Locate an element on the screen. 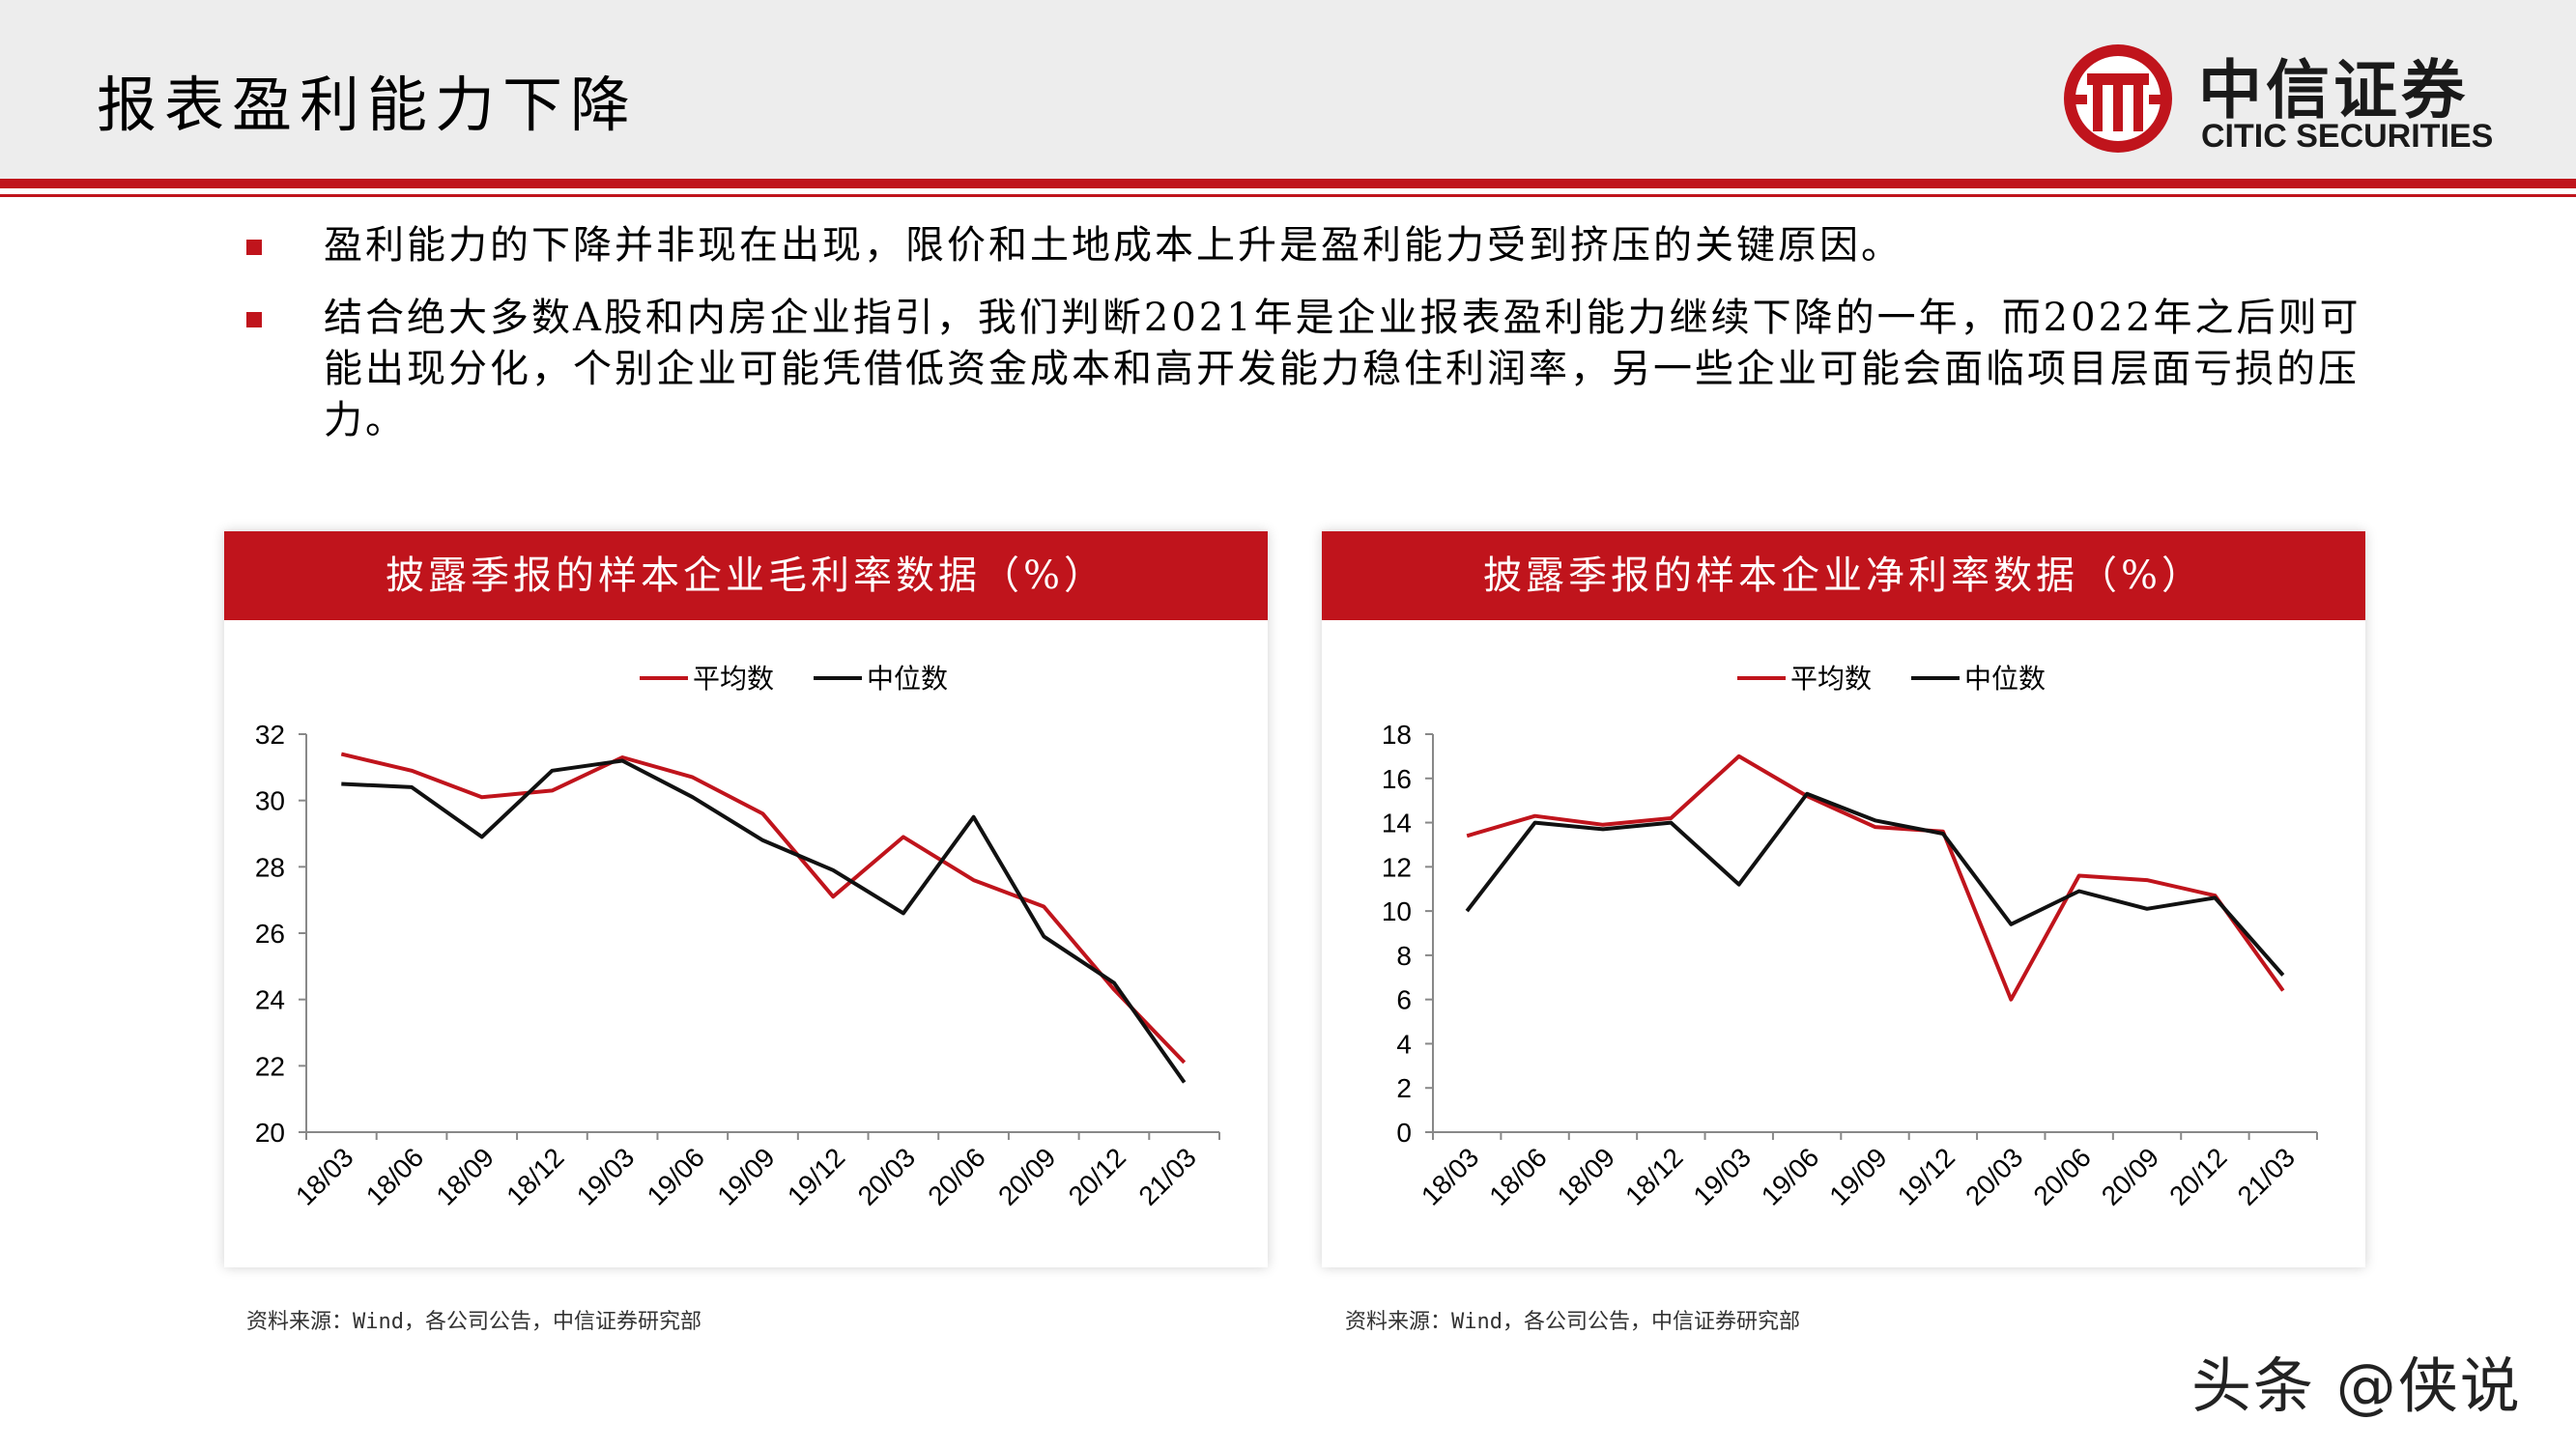  chart-title-bar: 披露季报的样本企业毛利率数据（%） is located at coordinates (746, 575).